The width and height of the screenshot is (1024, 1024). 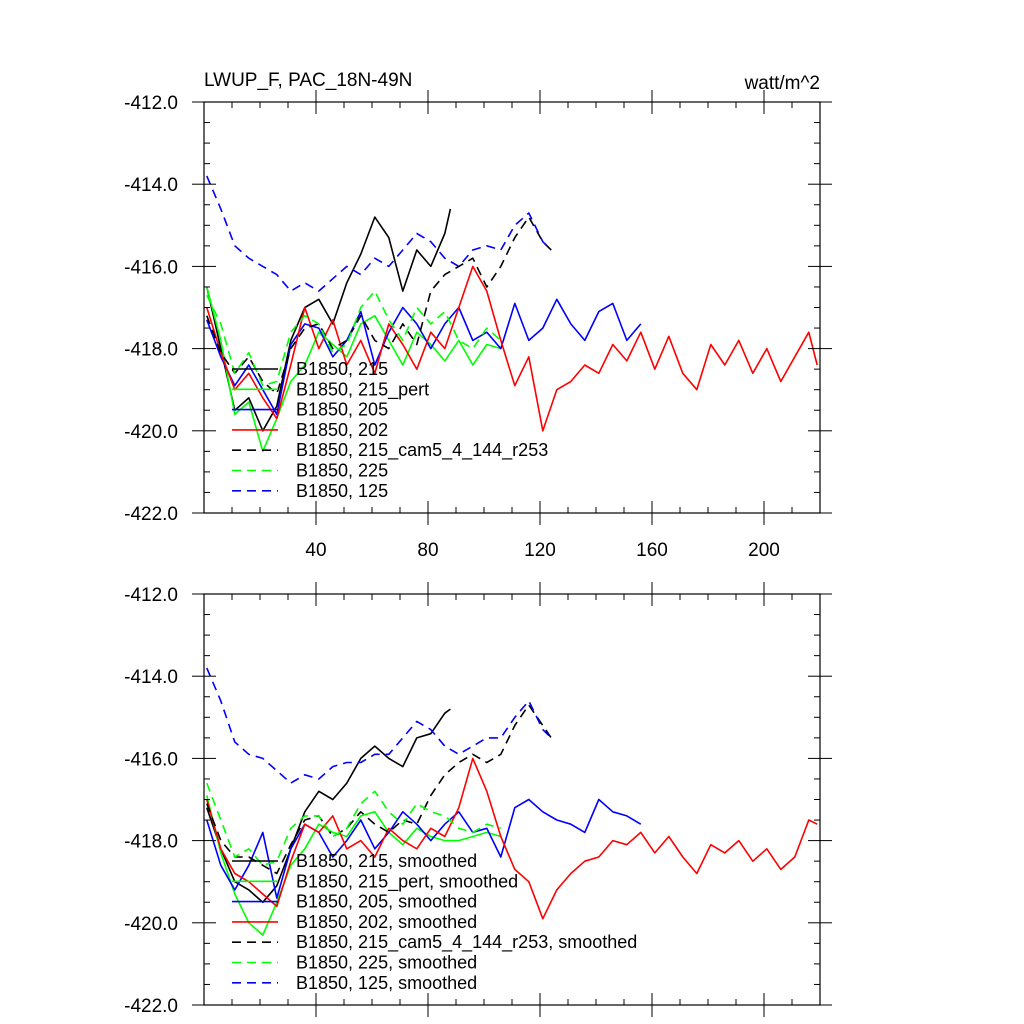 I want to click on legend-label: B1850, 125, smoothed, so click(x=386, y=983).